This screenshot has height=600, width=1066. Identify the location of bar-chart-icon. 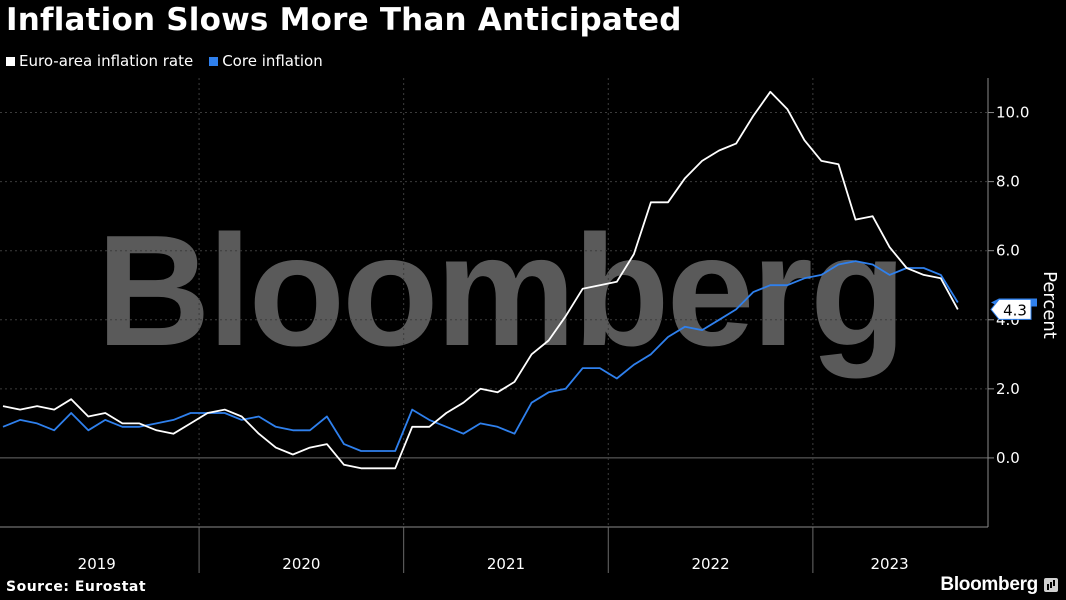
(1051, 585).